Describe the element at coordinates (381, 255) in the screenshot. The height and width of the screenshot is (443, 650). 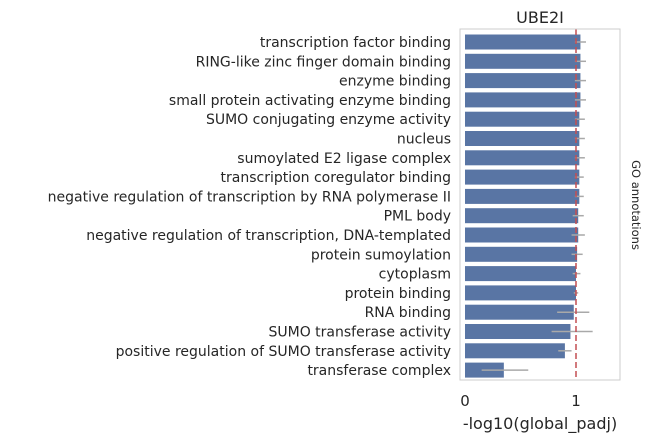
I see `category-label: protein sumoylation` at that location.